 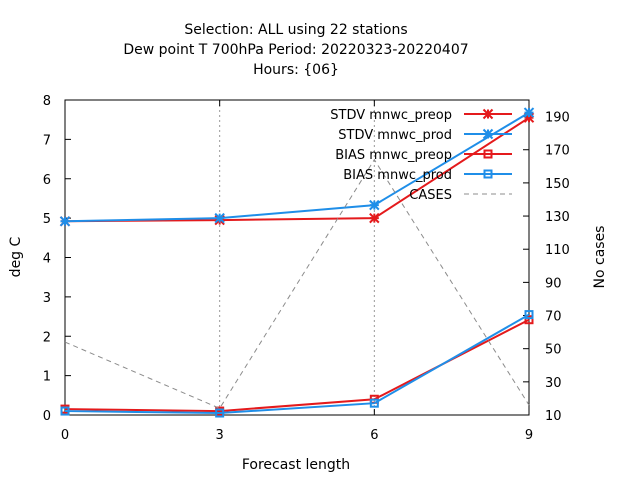 What do you see at coordinates (393, 155) in the screenshot?
I see `legend-label: BIAS mnwc_preop` at bounding box center [393, 155].